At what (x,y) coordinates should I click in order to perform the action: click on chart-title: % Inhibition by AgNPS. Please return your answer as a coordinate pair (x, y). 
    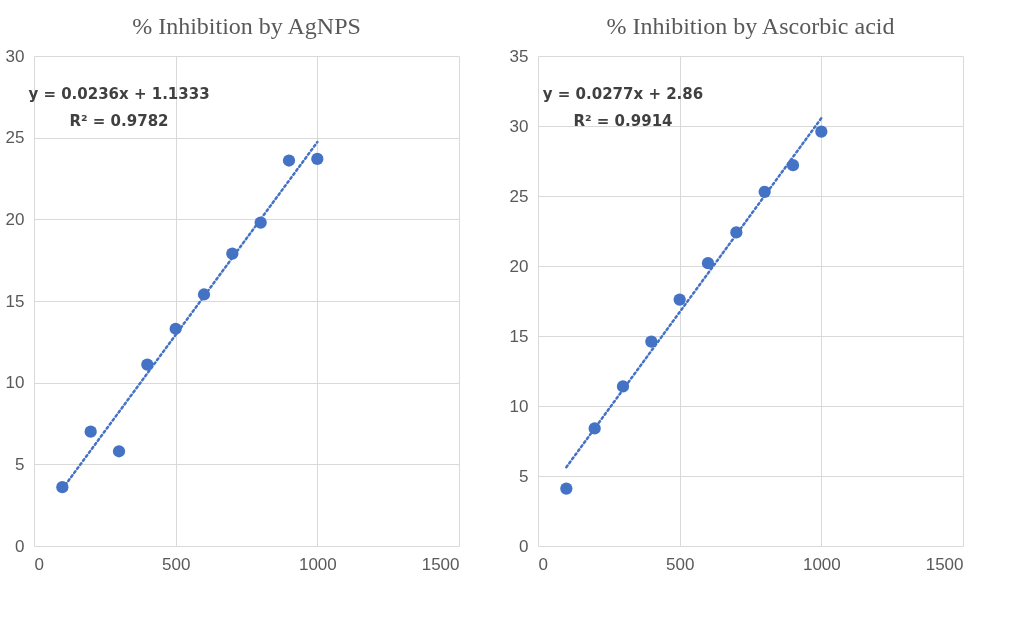
    Looking at the image, I should click on (246, 26).